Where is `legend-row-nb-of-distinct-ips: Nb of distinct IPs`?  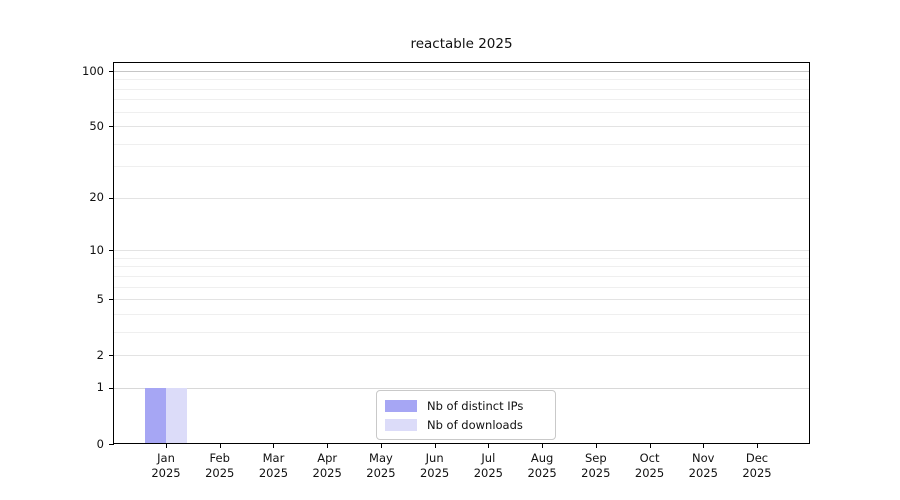 legend-row-nb-of-distinct-ips: Nb of distinct IPs is located at coordinates (465, 405).